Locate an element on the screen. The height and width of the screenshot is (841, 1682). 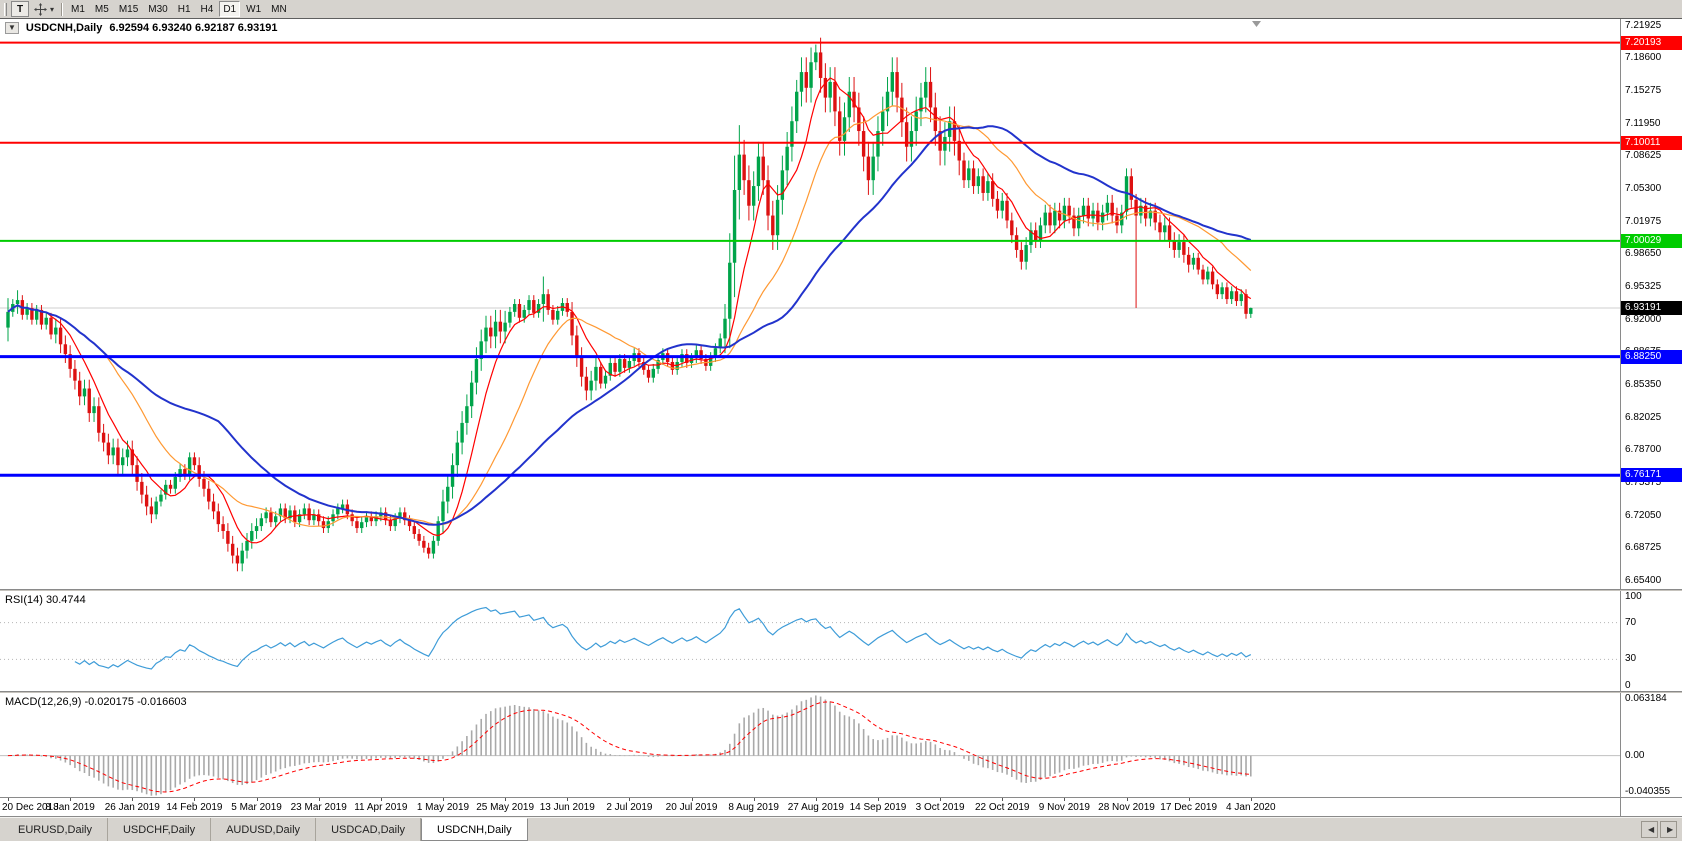
period-buttons-group: M1 M5 M15 M30 H1 H4 D1 W1 MN is located at coordinates (179, 9).